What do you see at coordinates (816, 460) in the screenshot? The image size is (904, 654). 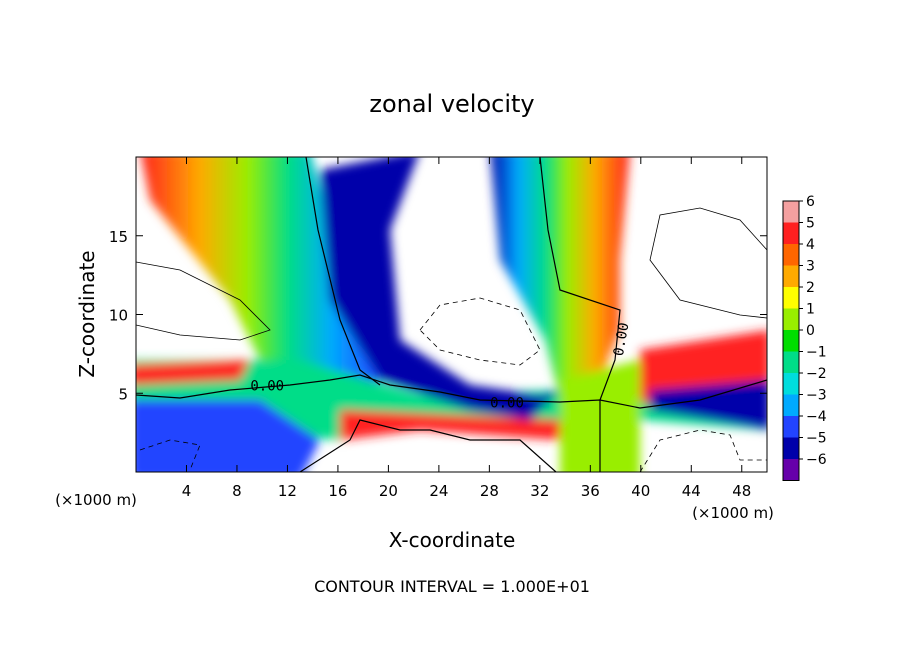 I see `colorbar-label-12: −6` at bounding box center [816, 460].